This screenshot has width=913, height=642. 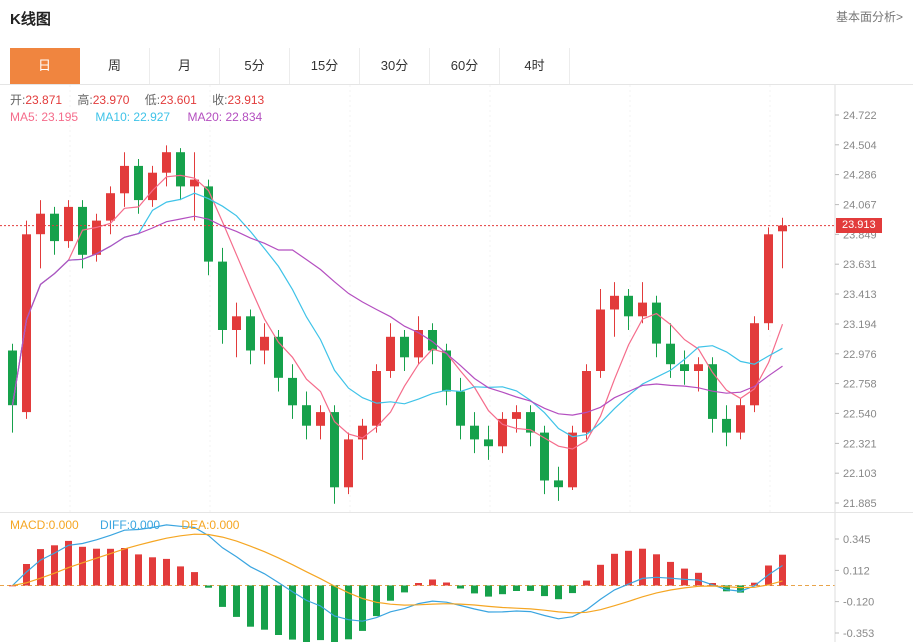 I want to click on svg-text: 22.758, so click(x=860, y=385).